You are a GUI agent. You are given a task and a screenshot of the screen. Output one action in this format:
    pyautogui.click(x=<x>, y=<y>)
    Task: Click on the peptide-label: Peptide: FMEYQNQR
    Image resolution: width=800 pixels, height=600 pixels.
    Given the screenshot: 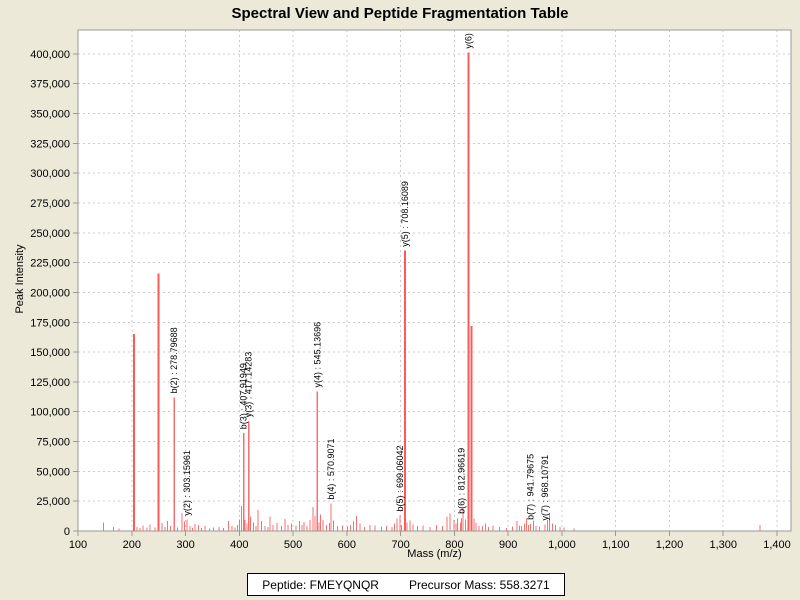 What is the action you would take?
    pyautogui.click(x=320, y=584)
    